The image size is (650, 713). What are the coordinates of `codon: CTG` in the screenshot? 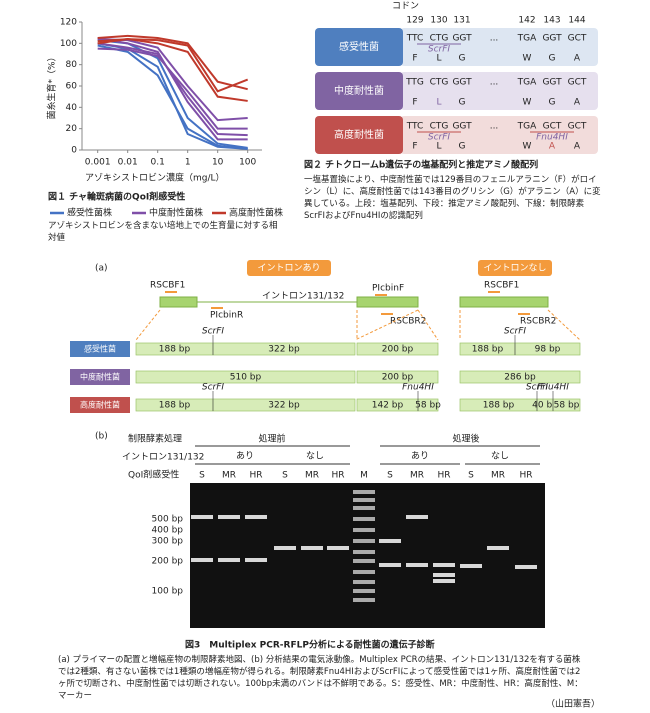 It's located at (439, 39).